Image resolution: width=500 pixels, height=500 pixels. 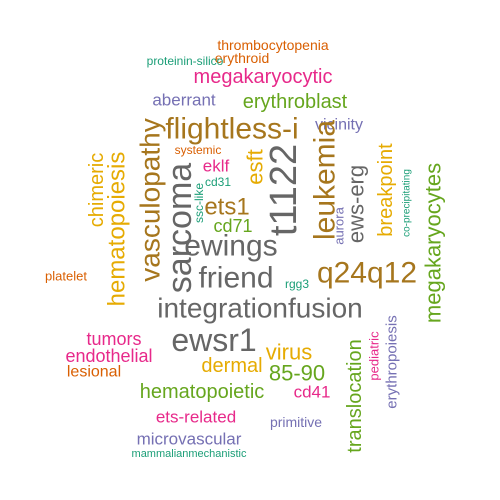 I want to click on word-hematopoiesis: hematopoiesis, so click(x=117, y=229).